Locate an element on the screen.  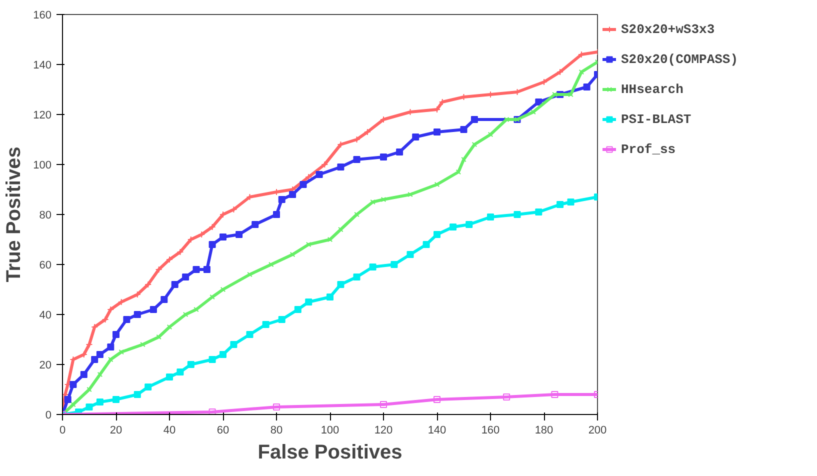
y-tick-label: 140 is located at coordinates (42, 66).